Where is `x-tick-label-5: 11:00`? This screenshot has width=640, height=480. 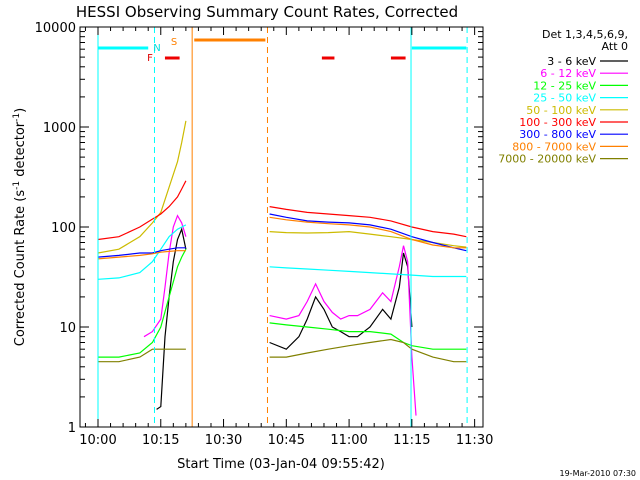 x-tick-label-5: 11:00 is located at coordinates (348, 440).